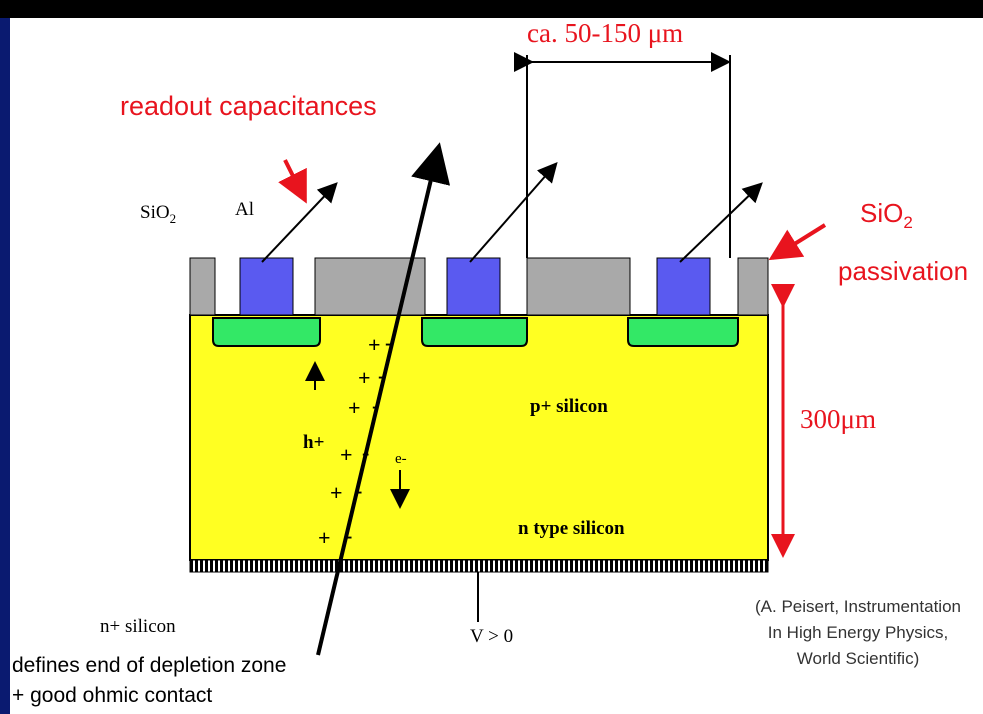 The image size is (983, 714). Describe the element at coordinates (112, 695) in the screenshot. I see `label: + good ohmic contact` at that location.